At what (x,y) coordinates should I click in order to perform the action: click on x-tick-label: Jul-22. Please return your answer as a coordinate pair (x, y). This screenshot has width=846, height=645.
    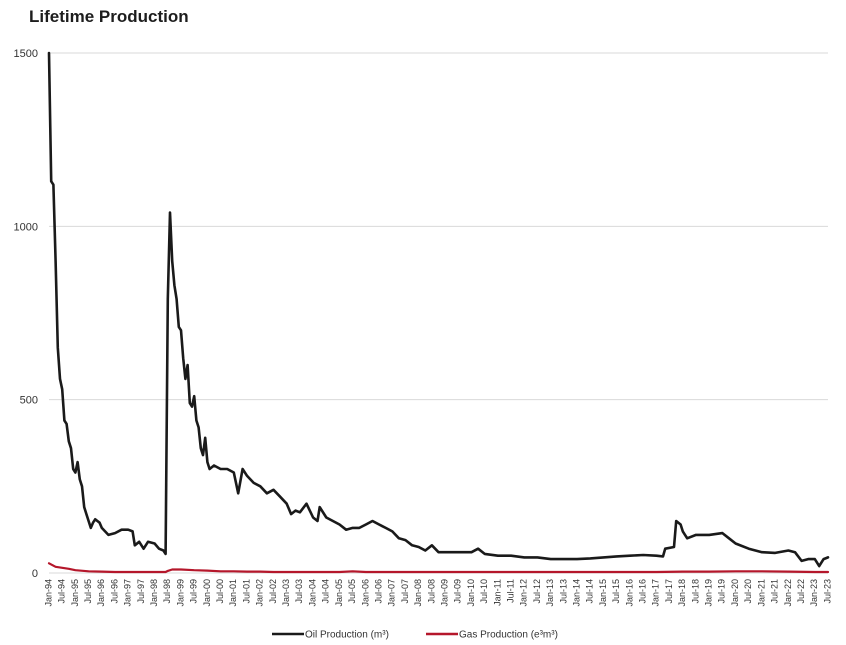
    Looking at the image, I should click on (801, 591).